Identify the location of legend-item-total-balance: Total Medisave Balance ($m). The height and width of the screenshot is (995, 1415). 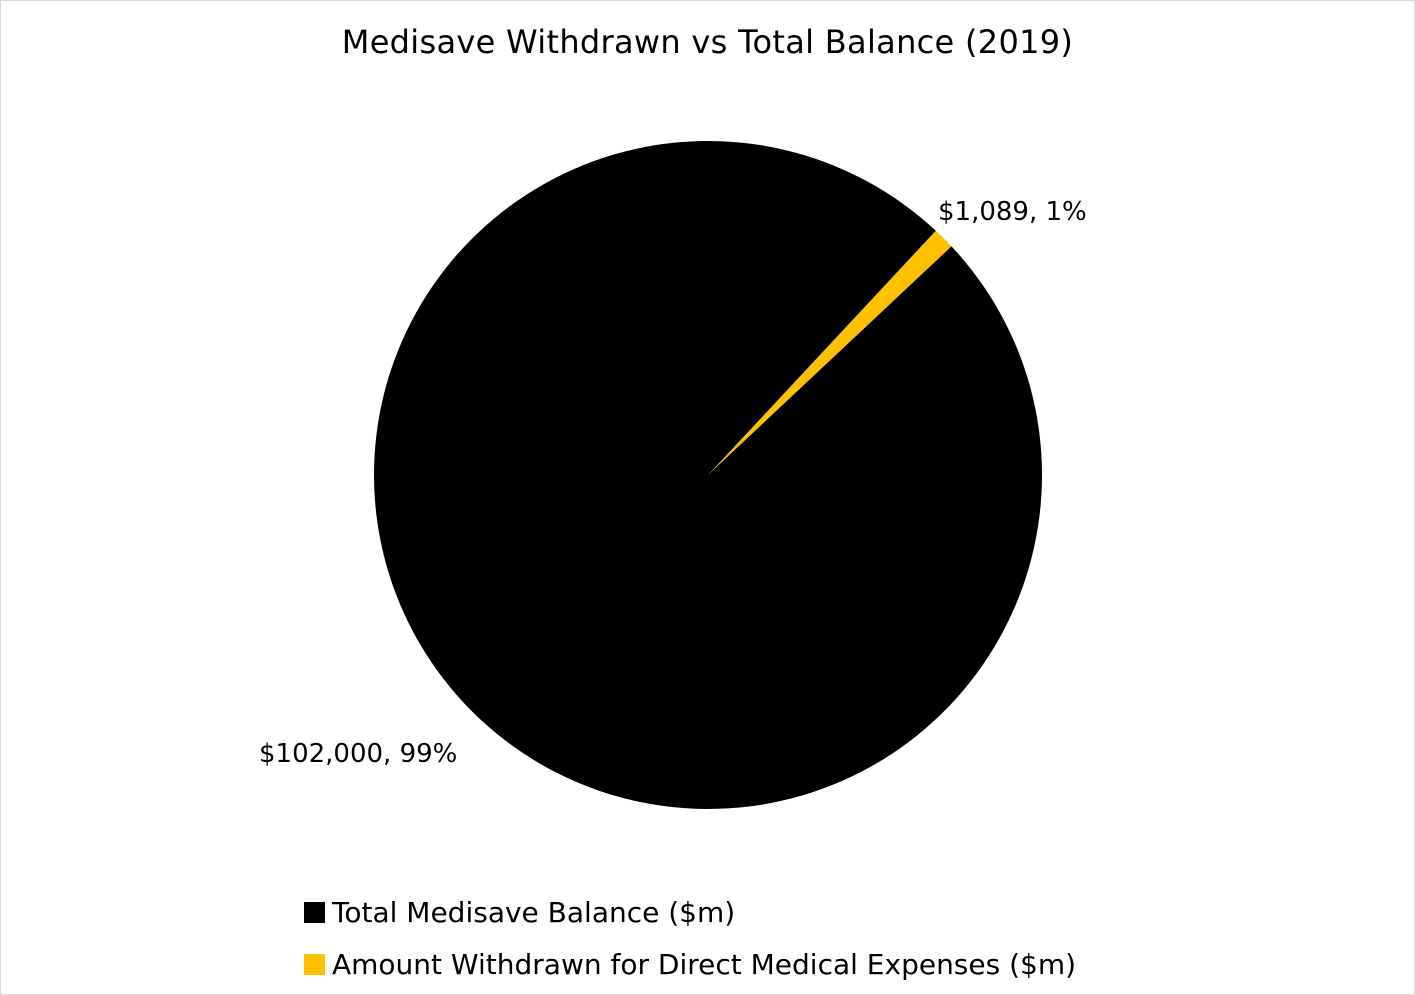
(690, 912).